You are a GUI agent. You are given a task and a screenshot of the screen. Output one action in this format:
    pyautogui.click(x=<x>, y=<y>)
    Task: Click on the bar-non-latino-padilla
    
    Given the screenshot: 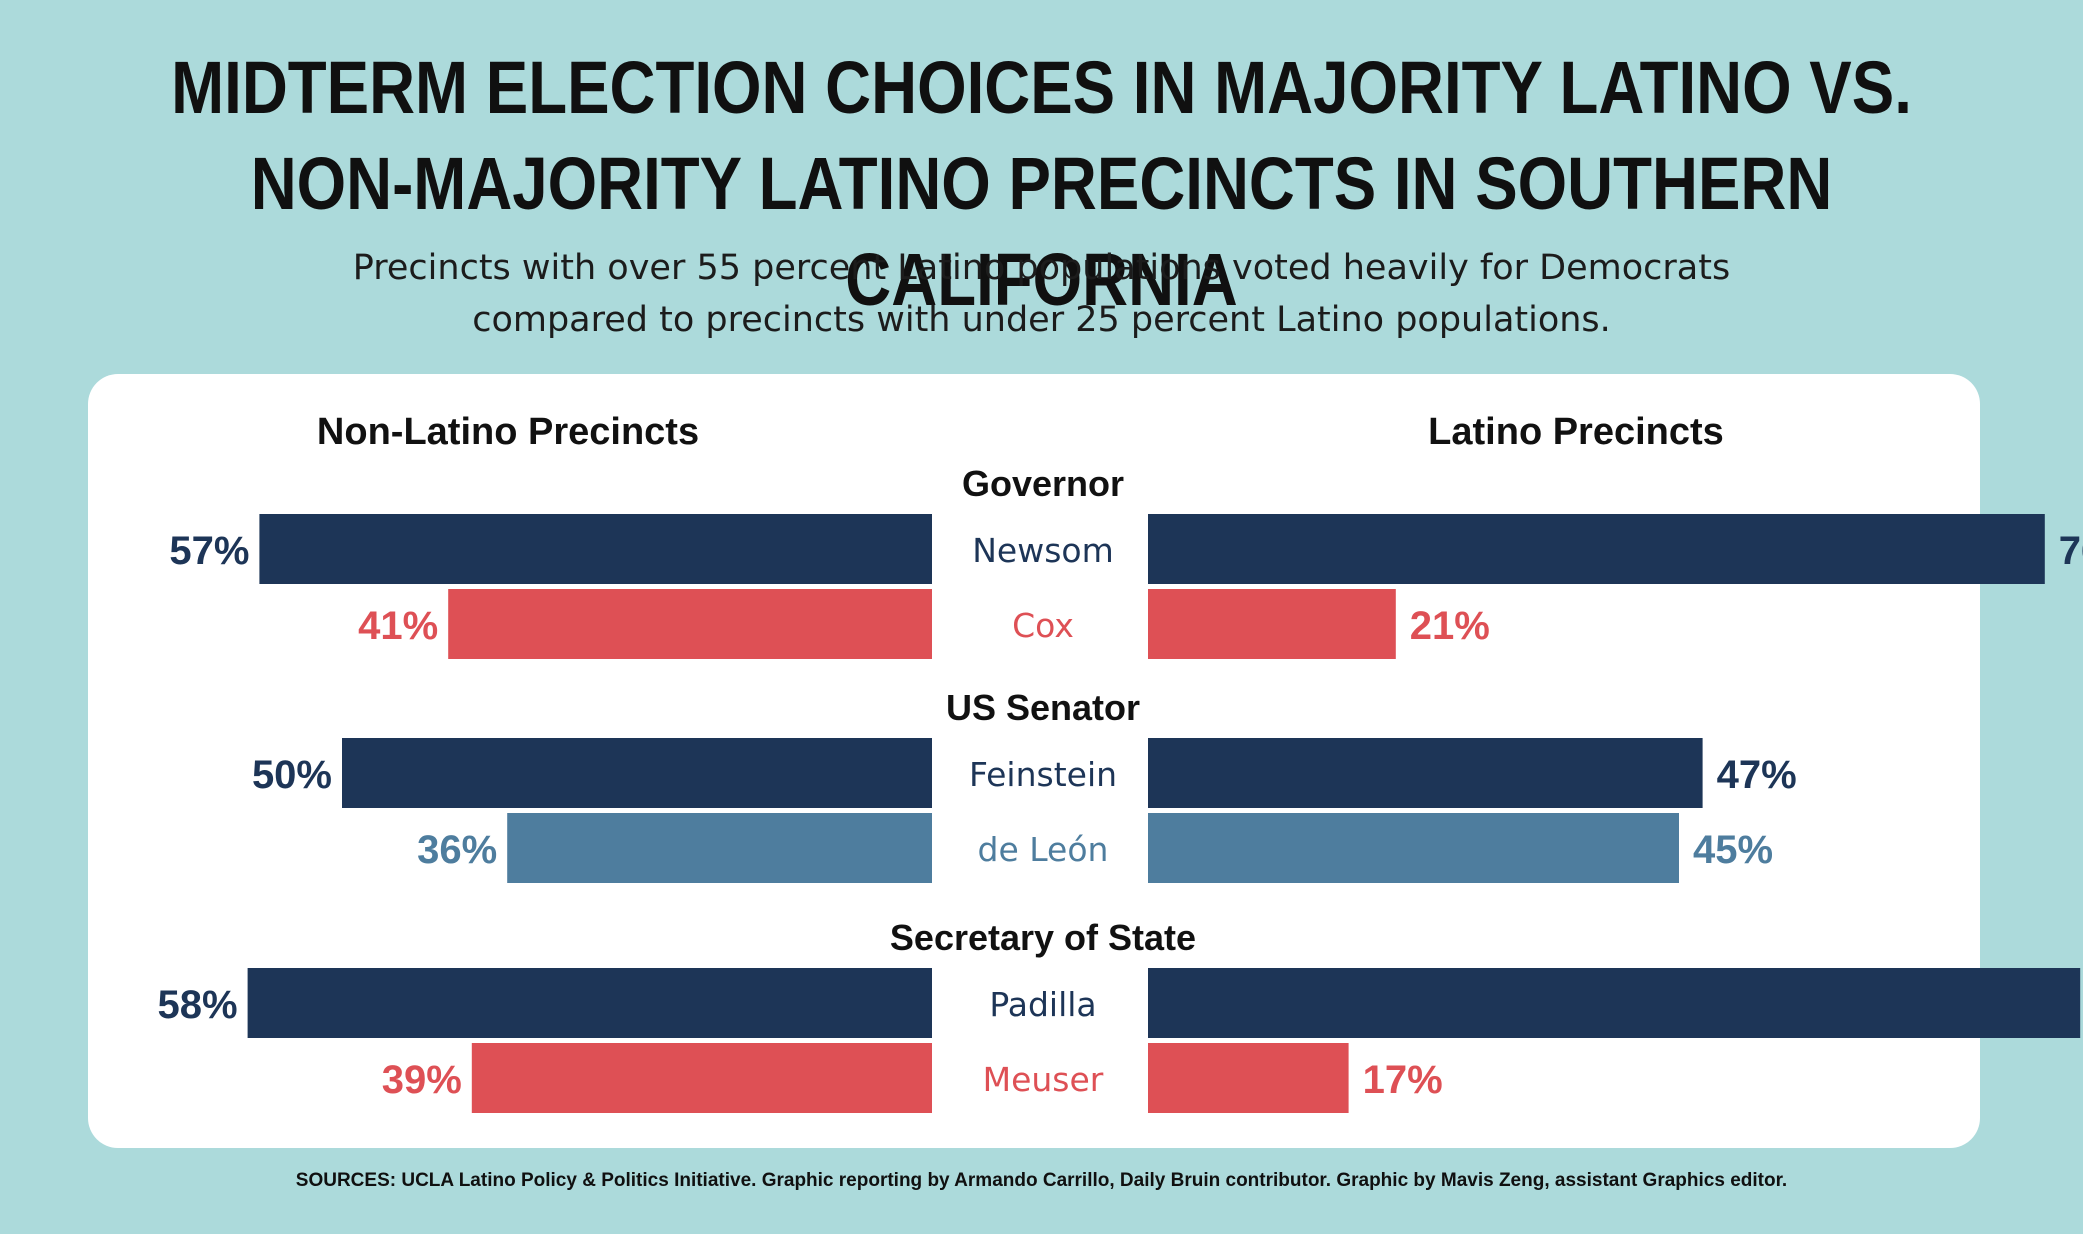 What is the action you would take?
    pyautogui.click(x=590, y=1003)
    